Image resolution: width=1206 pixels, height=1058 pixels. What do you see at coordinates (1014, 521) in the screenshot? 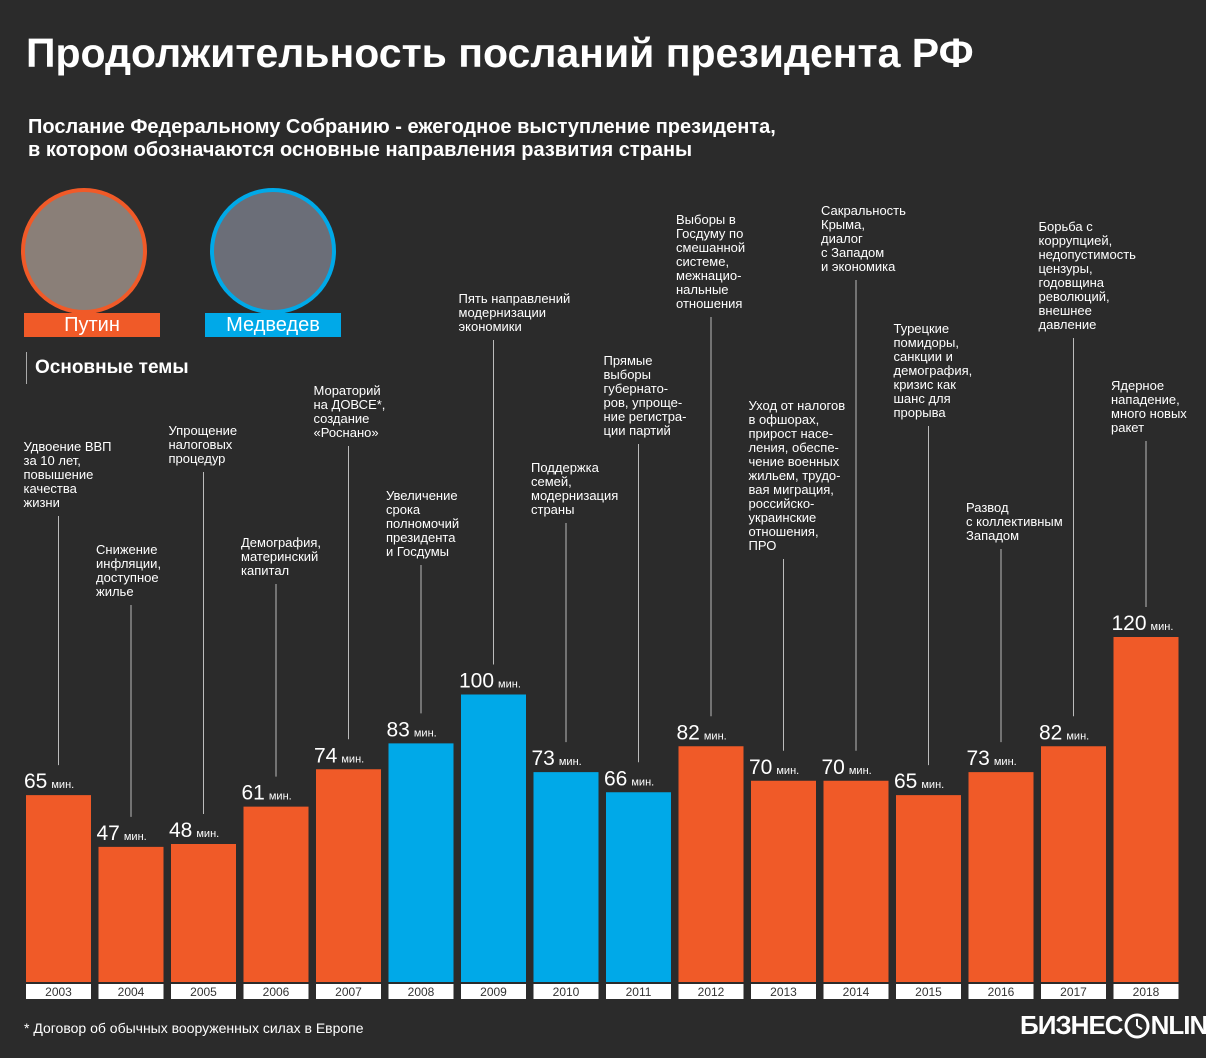
I see `annotation: Развод с коллективным Западом` at bounding box center [1014, 521].